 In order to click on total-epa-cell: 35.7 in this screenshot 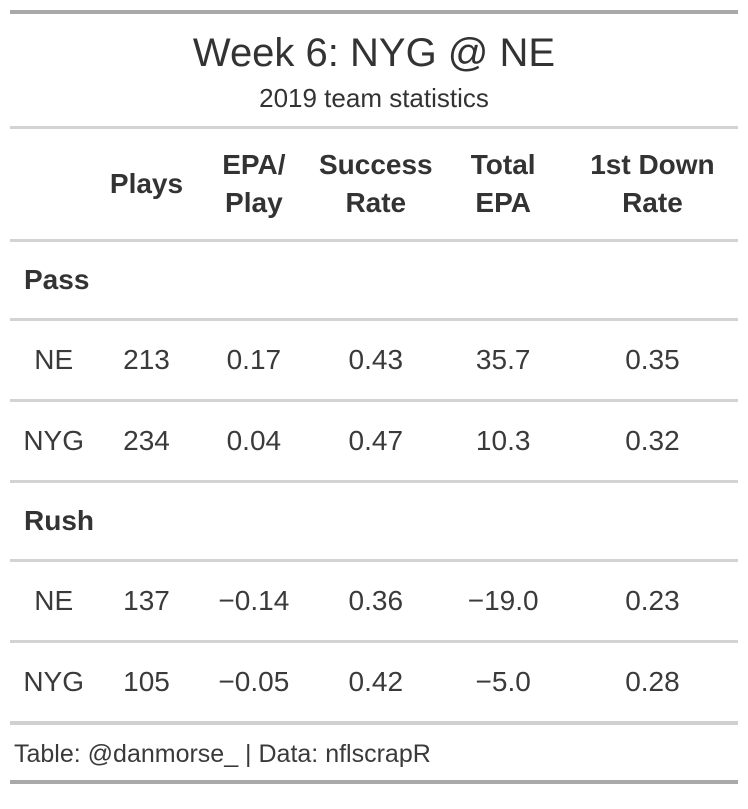, I will do `click(503, 359)`.